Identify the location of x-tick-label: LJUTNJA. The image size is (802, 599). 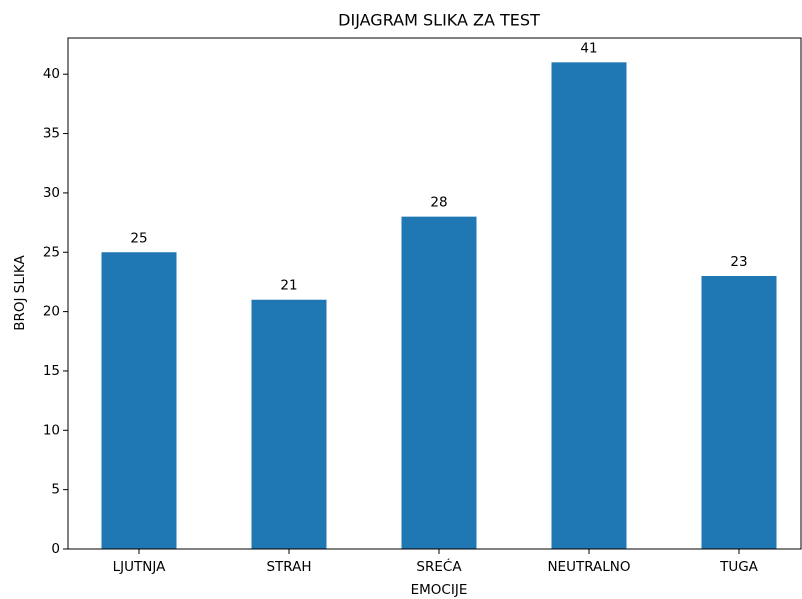
(139, 567).